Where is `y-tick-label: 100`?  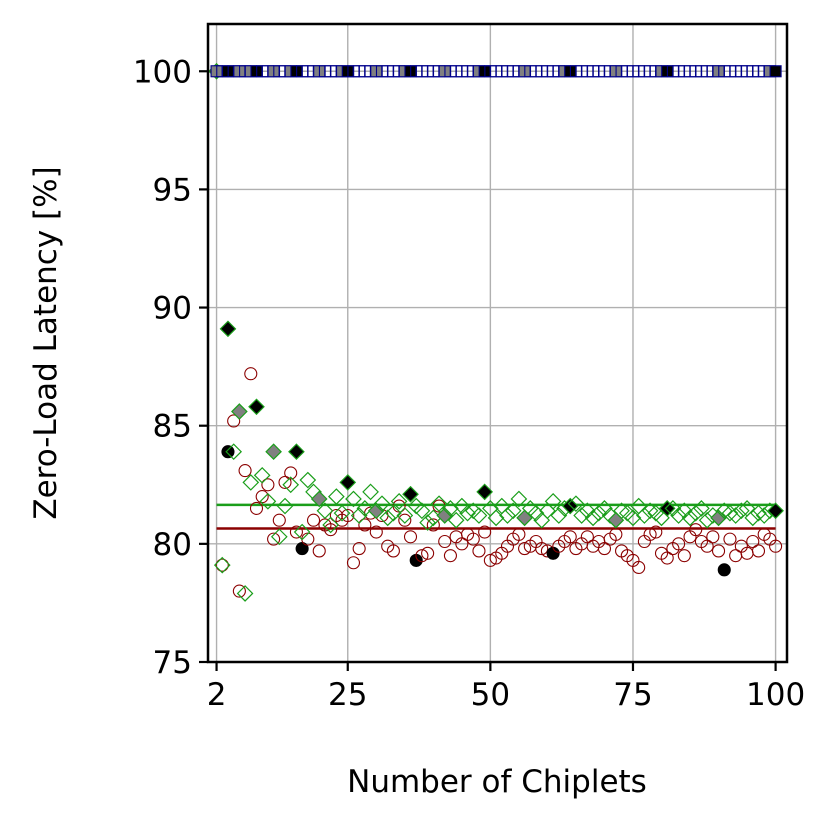 y-tick-label: 100 is located at coordinates (162, 72).